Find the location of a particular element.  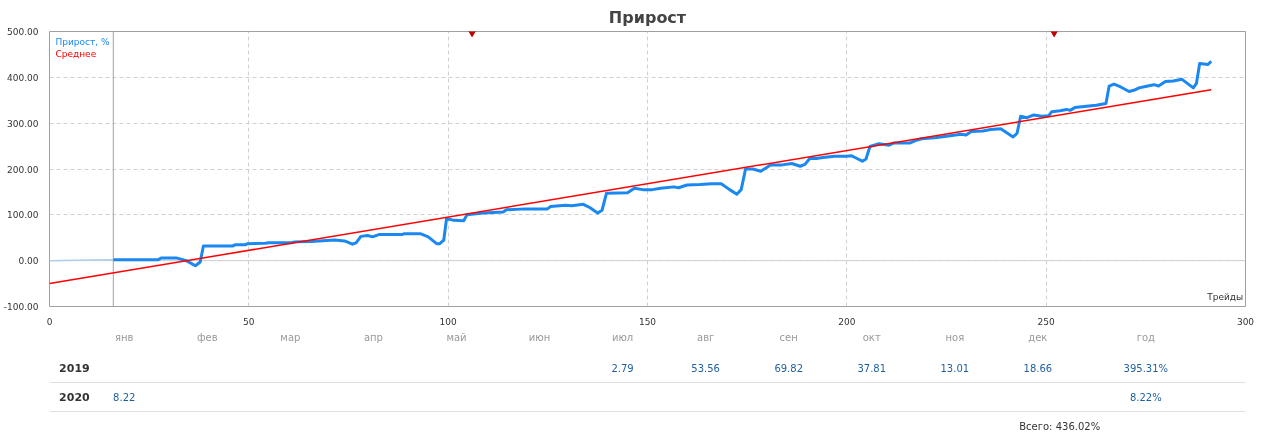

text: Среднее is located at coordinates (76, 54).